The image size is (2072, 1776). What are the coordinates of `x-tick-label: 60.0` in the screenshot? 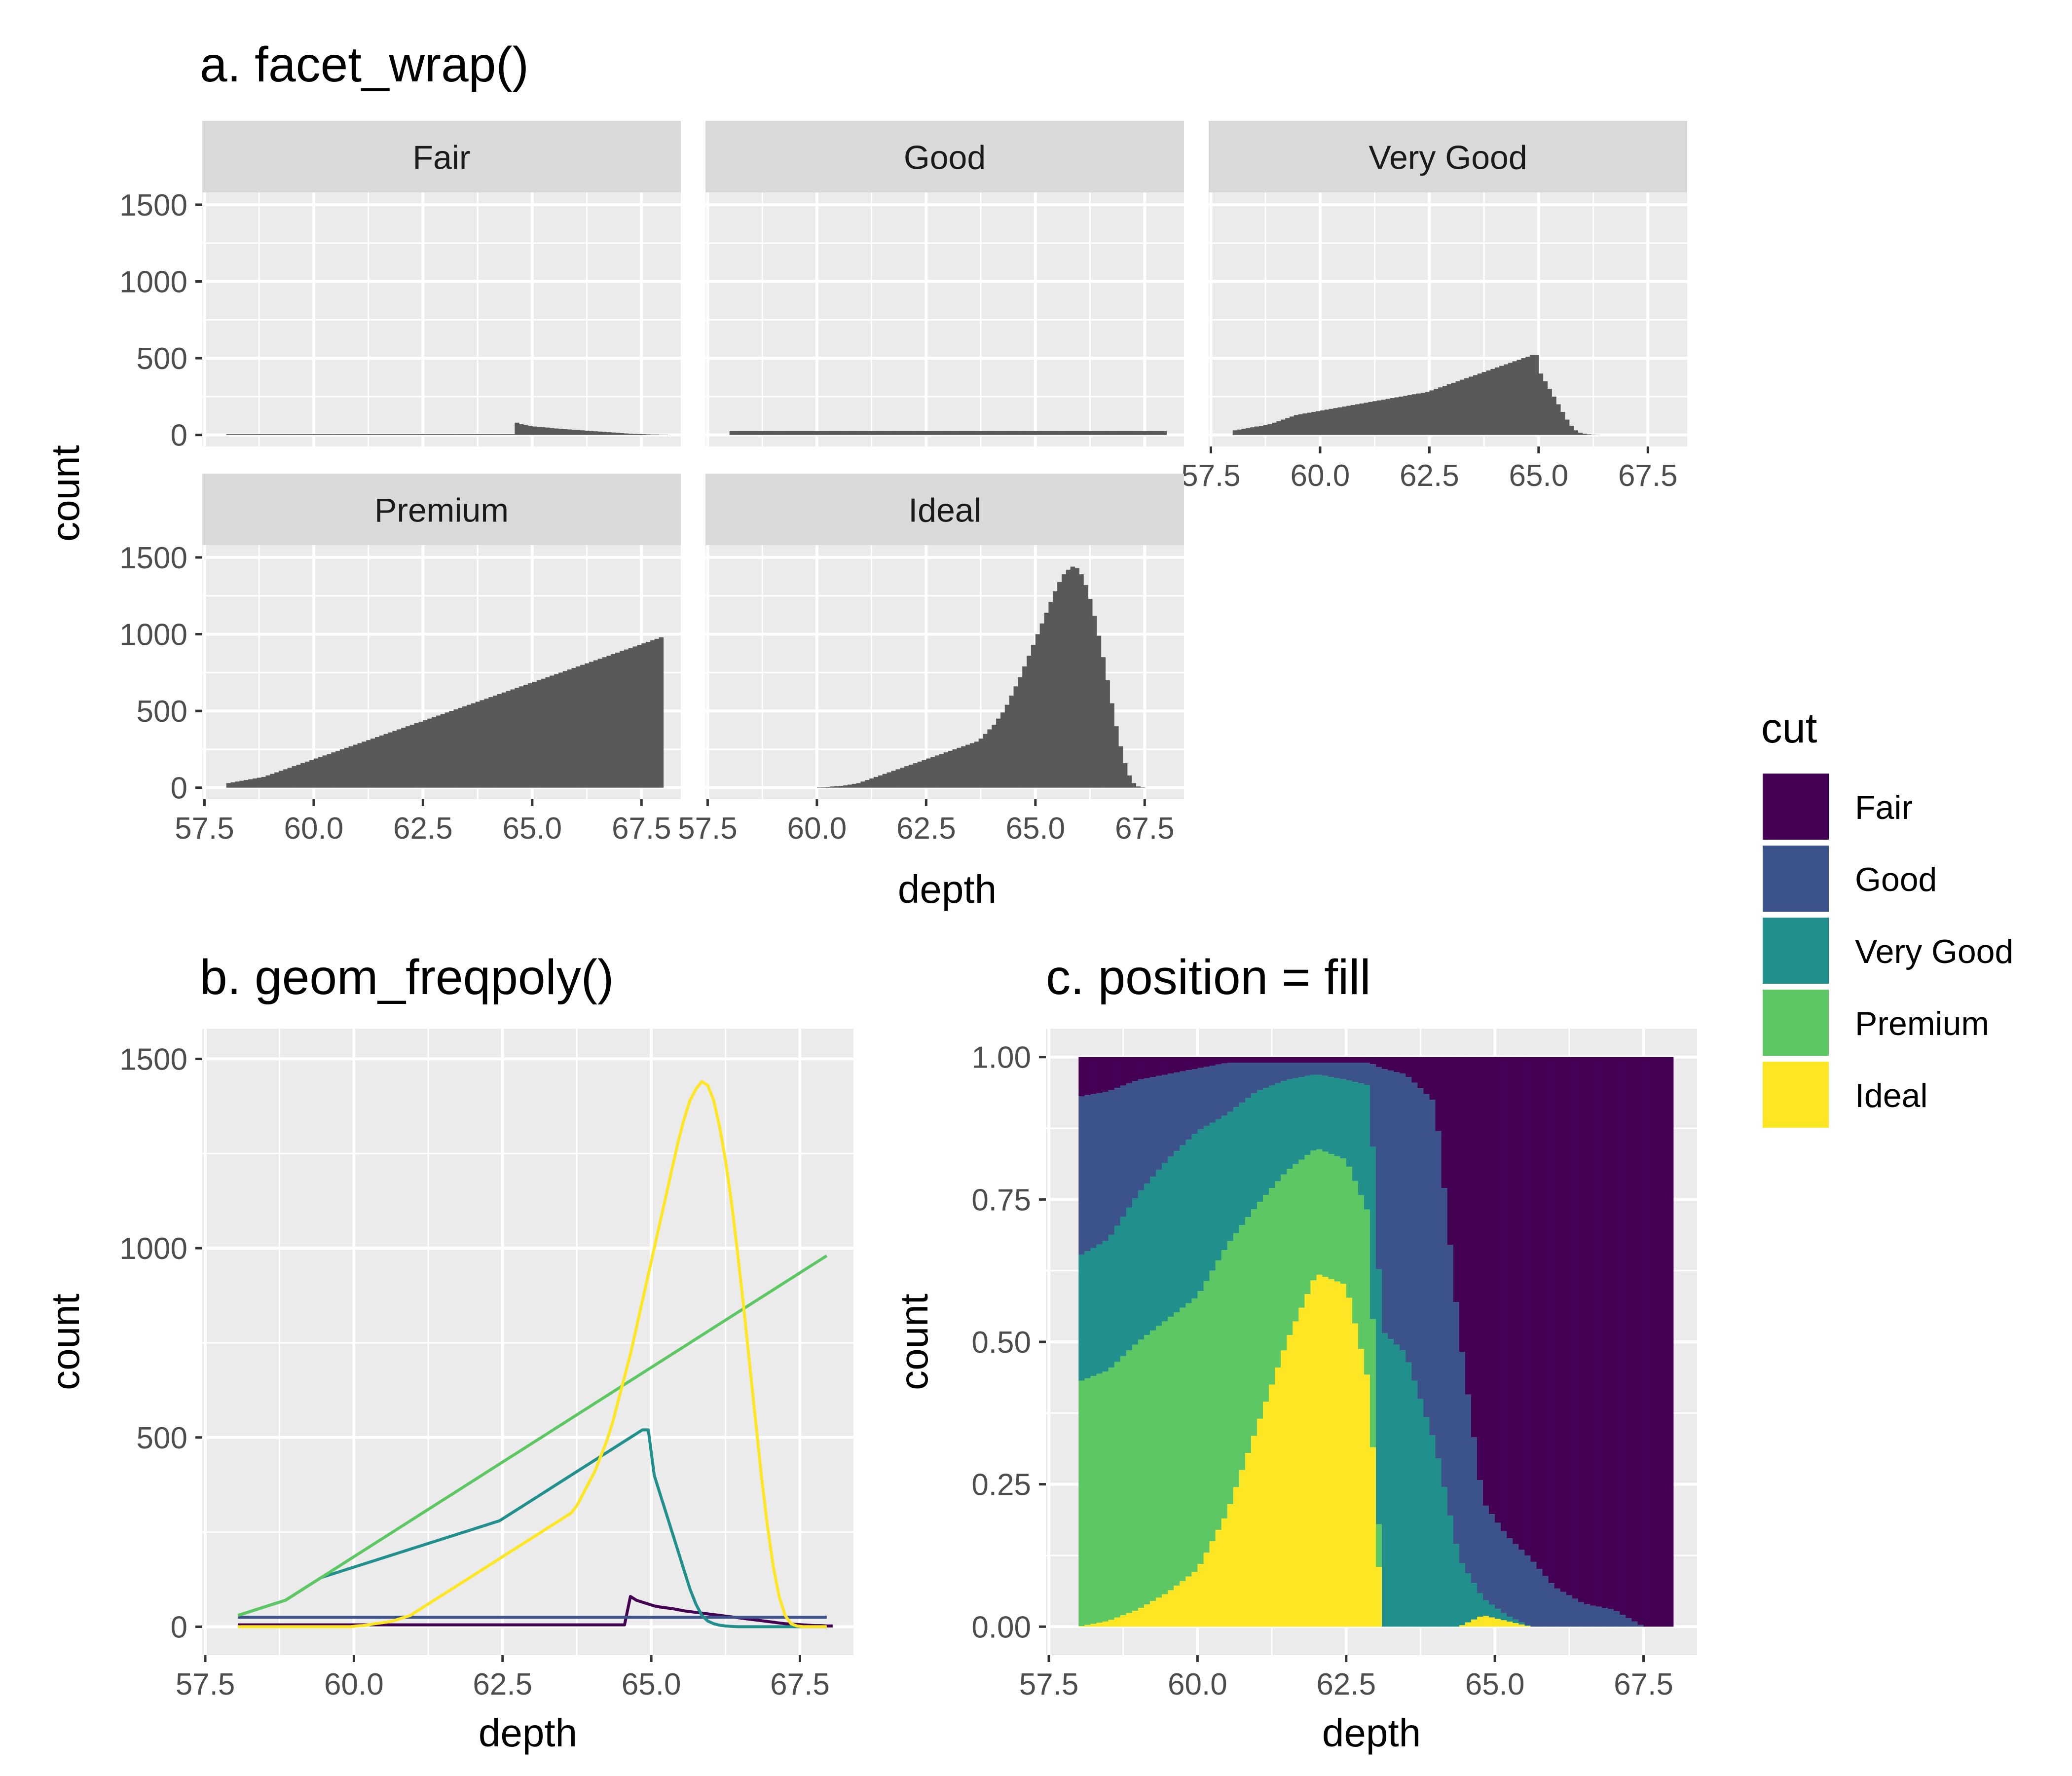 It's located at (354, 1684).